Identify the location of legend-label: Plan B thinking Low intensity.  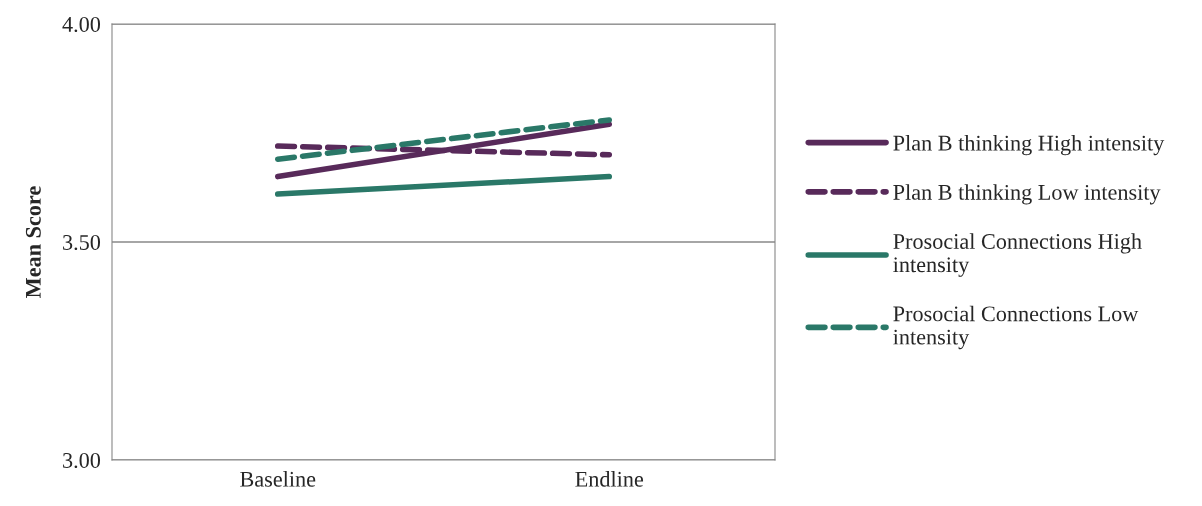
(1027, 194).